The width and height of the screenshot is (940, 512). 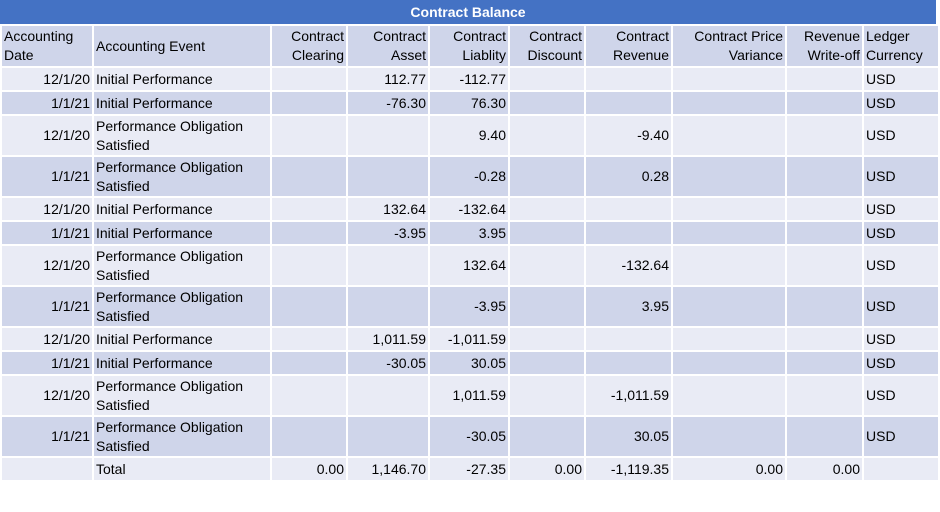 I want to click on liability-cell: 76.30, so click(x=469, y=103).